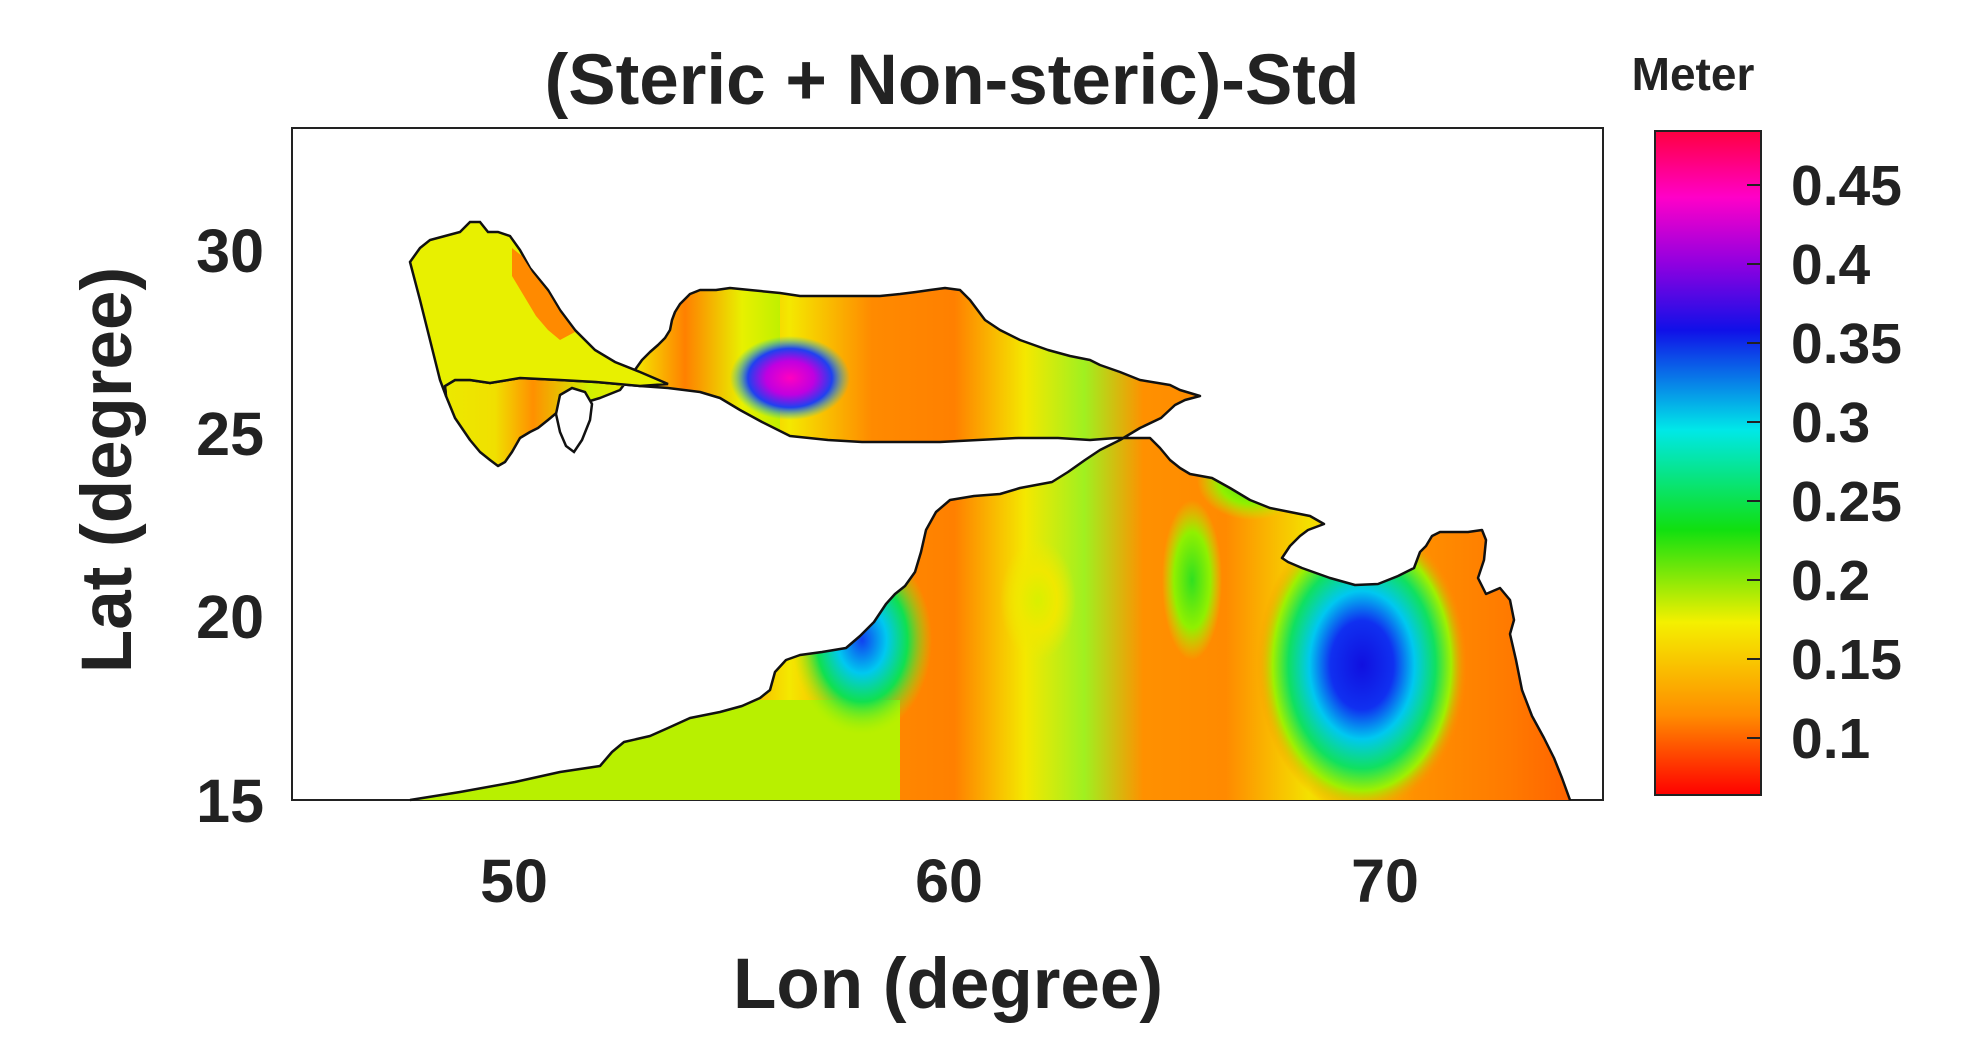  I want to click on local-maximum-east, so click(1362, 658).